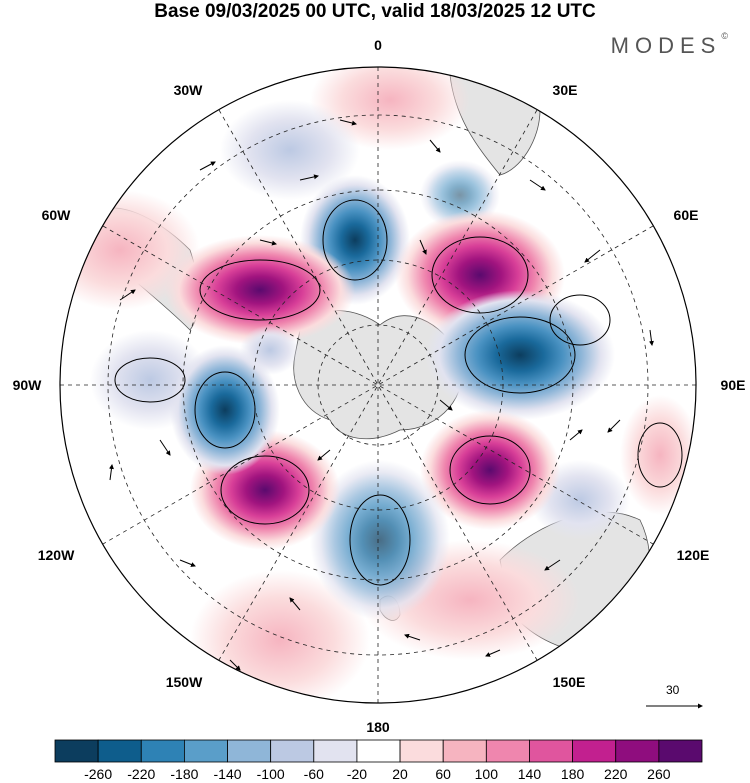 This screenshot has height=783, width=750. What do you see at coordinates (443, 774) in the screenshot?
I see `colorbar-tick-label: 60` at bounding box center [443, 774].